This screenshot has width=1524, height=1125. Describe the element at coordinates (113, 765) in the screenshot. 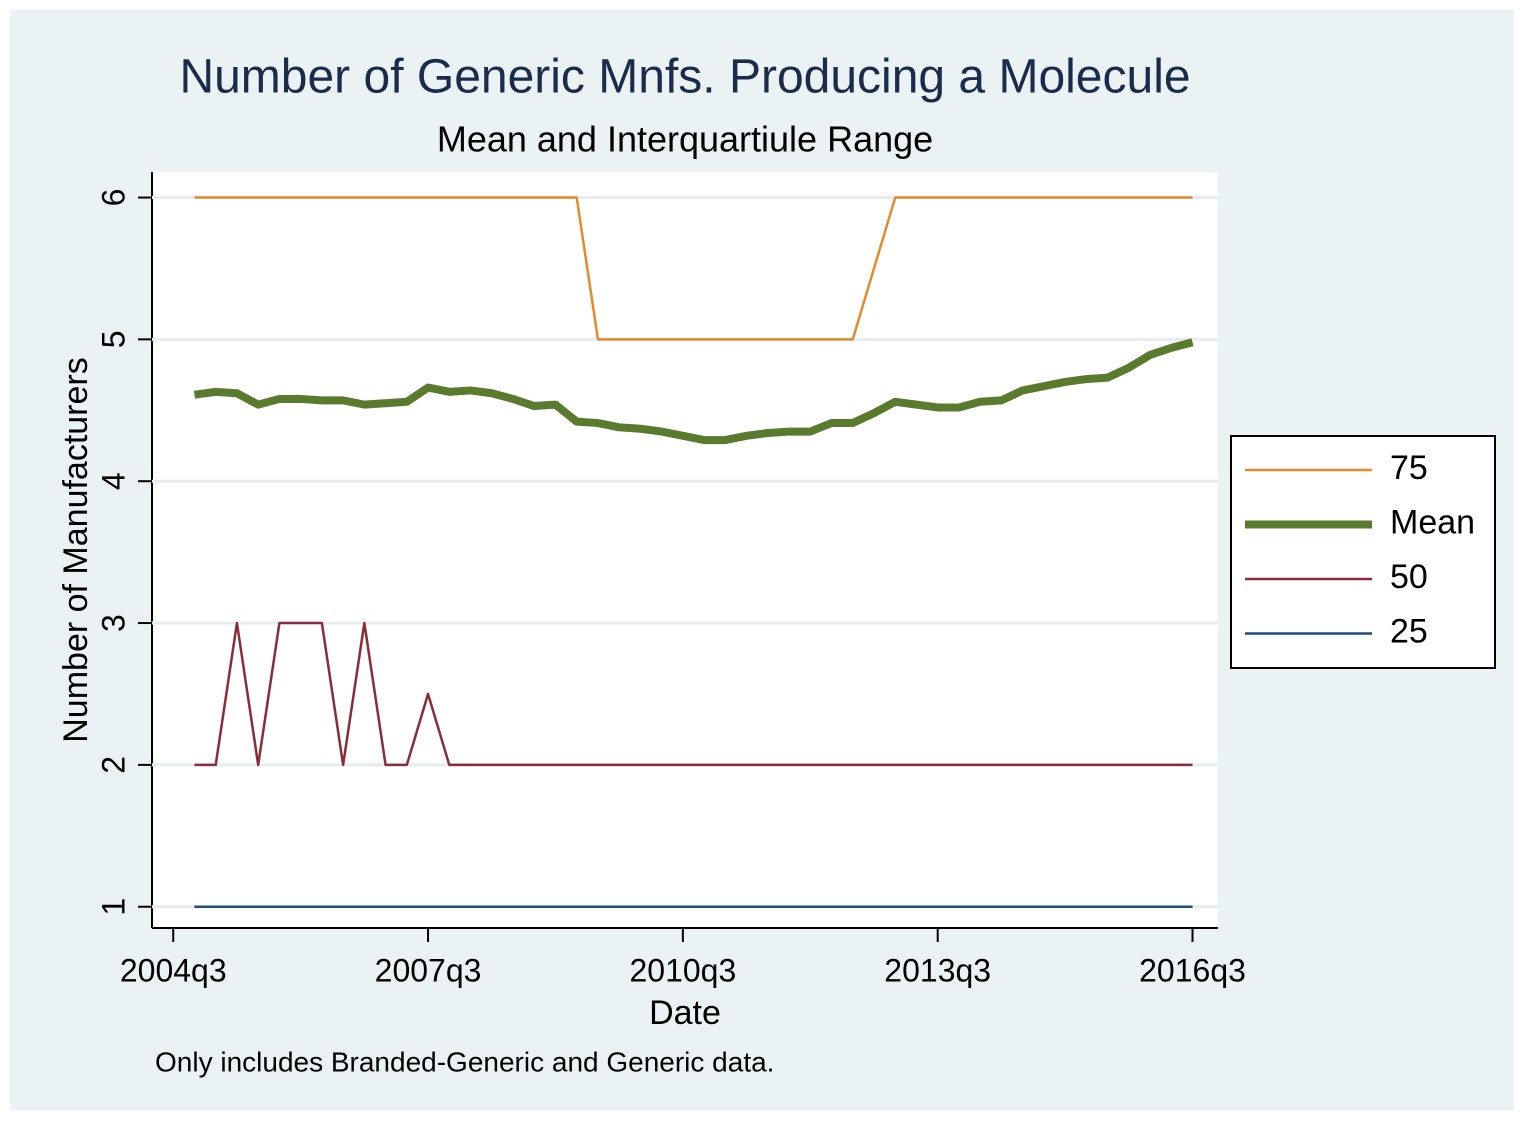

I see `y-tick-label: 2` at that location.